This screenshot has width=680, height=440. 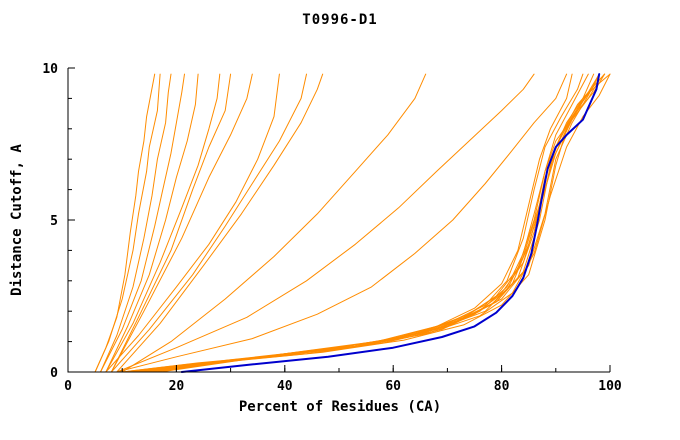 I want to click on chart-title: T0996-D1, so click(x=340, y=20).